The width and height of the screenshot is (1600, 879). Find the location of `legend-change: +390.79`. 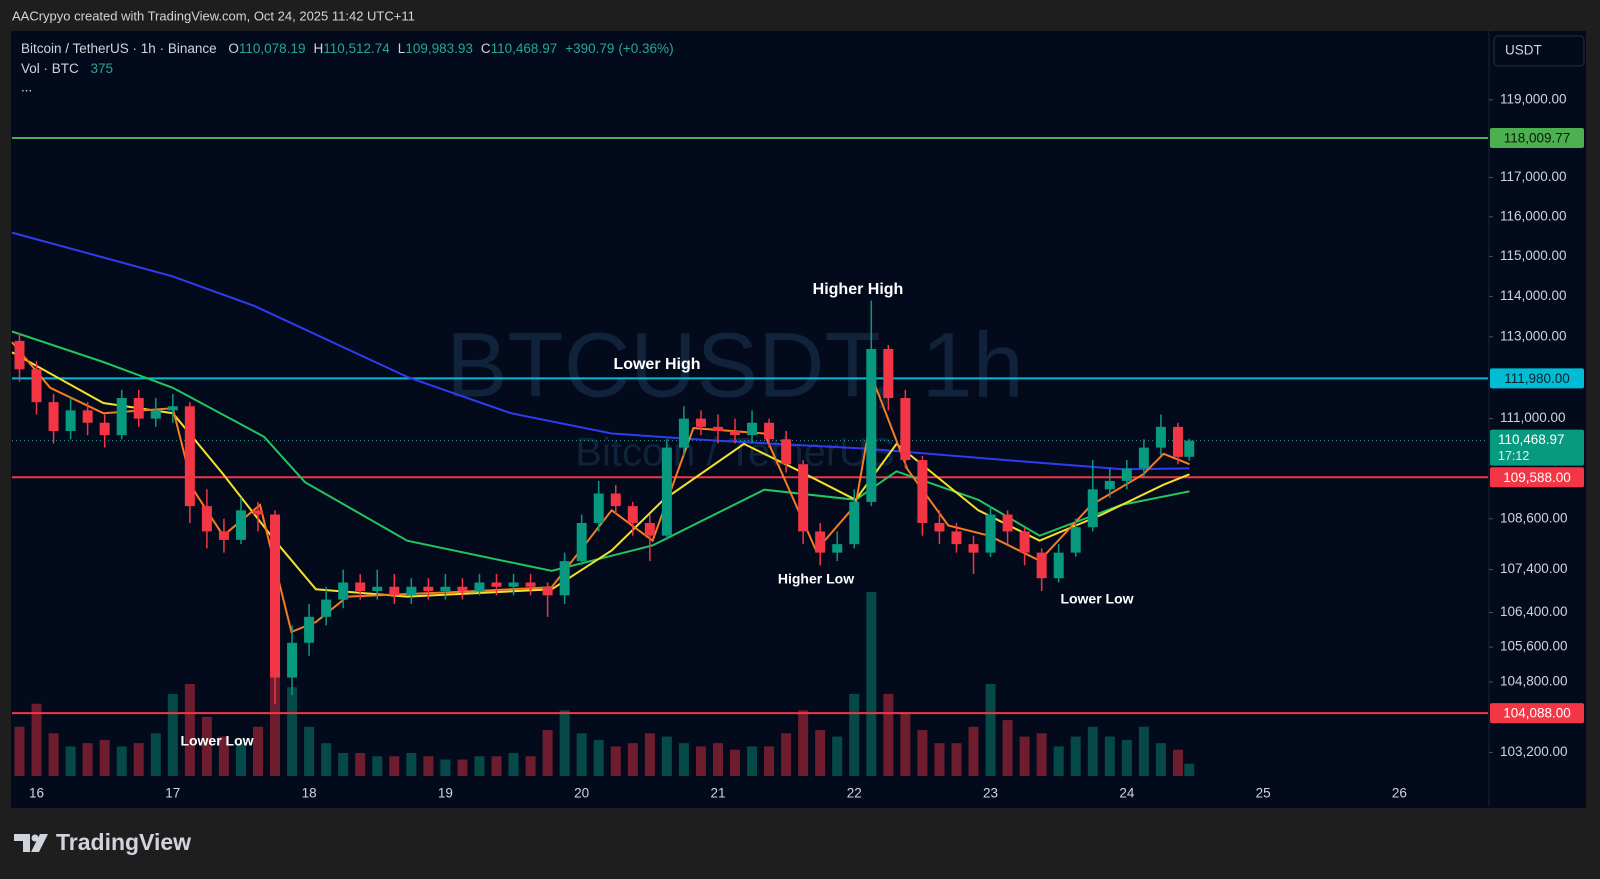

legend-change: +390.79 is located at coordinates (589, 48).